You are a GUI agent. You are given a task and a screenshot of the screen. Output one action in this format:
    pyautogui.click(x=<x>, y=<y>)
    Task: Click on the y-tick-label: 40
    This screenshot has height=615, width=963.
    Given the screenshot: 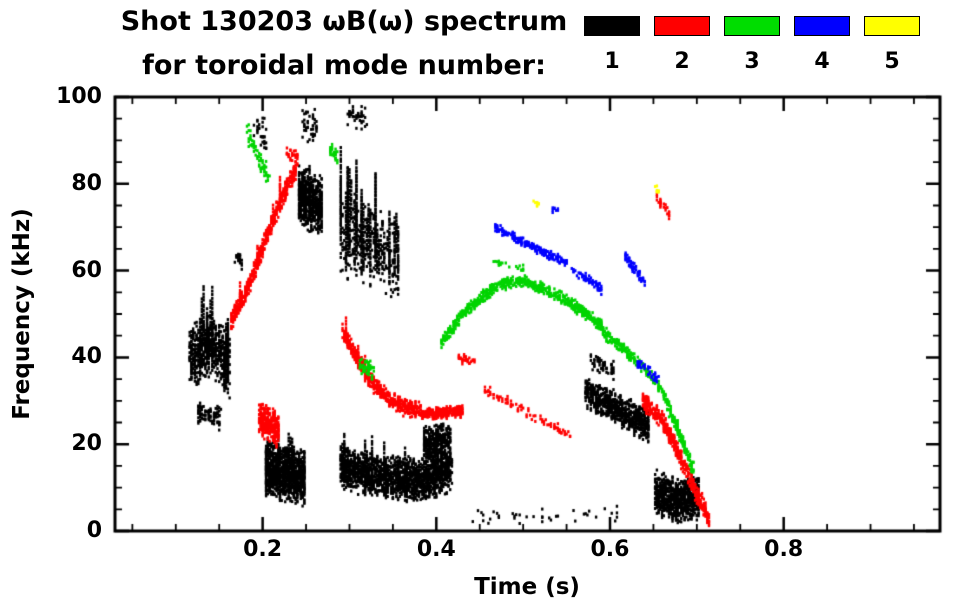 What is the action you would take?
    pyautogui.click(x=86, y=357)
    